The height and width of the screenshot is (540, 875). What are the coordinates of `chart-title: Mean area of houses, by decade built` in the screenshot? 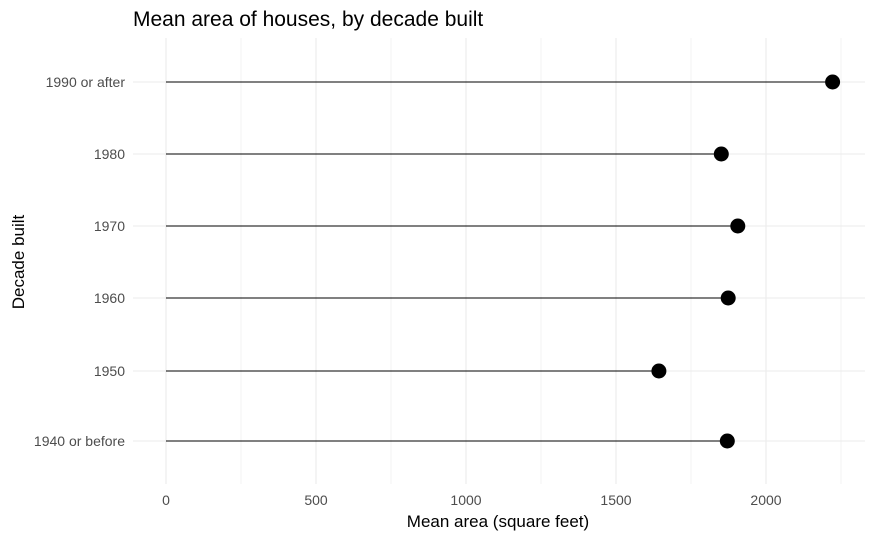 It's located at (308, 19).